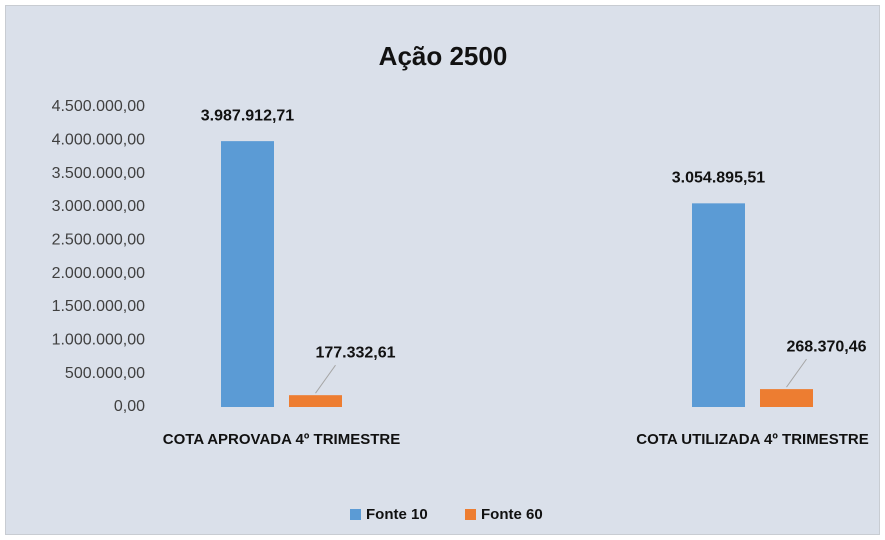  Describe the element at coordinates (99, 106) in the screenshot. I see `y-tick-label: 4.500.000,00` at that location.